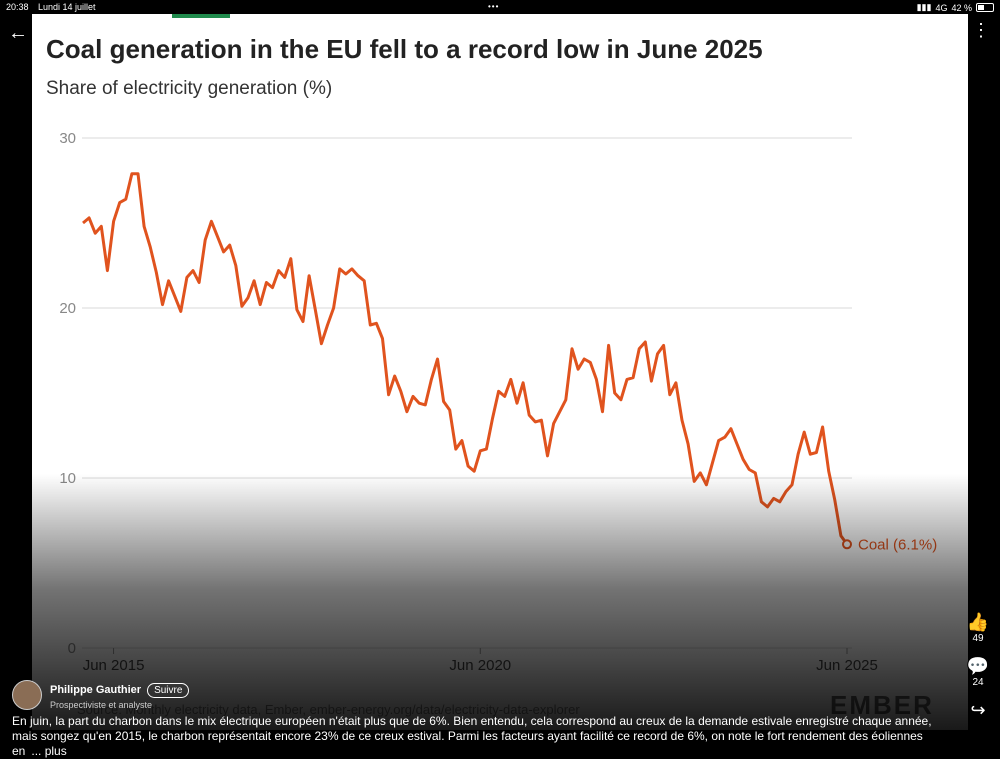  I want to click on comment-icon: 💬, so click(978, 666).